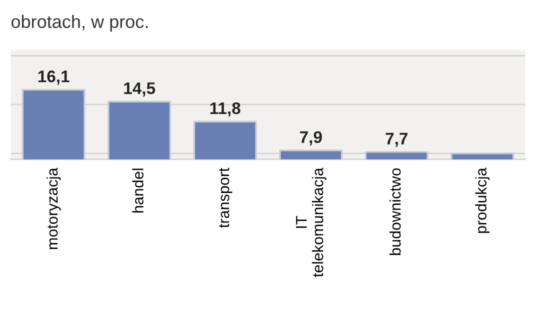 This screenshot has height=332, width=536. Describe the element at coordinates (53, 209) in the screenshot. I see `x-tick-label: motoryzacja` at that location.